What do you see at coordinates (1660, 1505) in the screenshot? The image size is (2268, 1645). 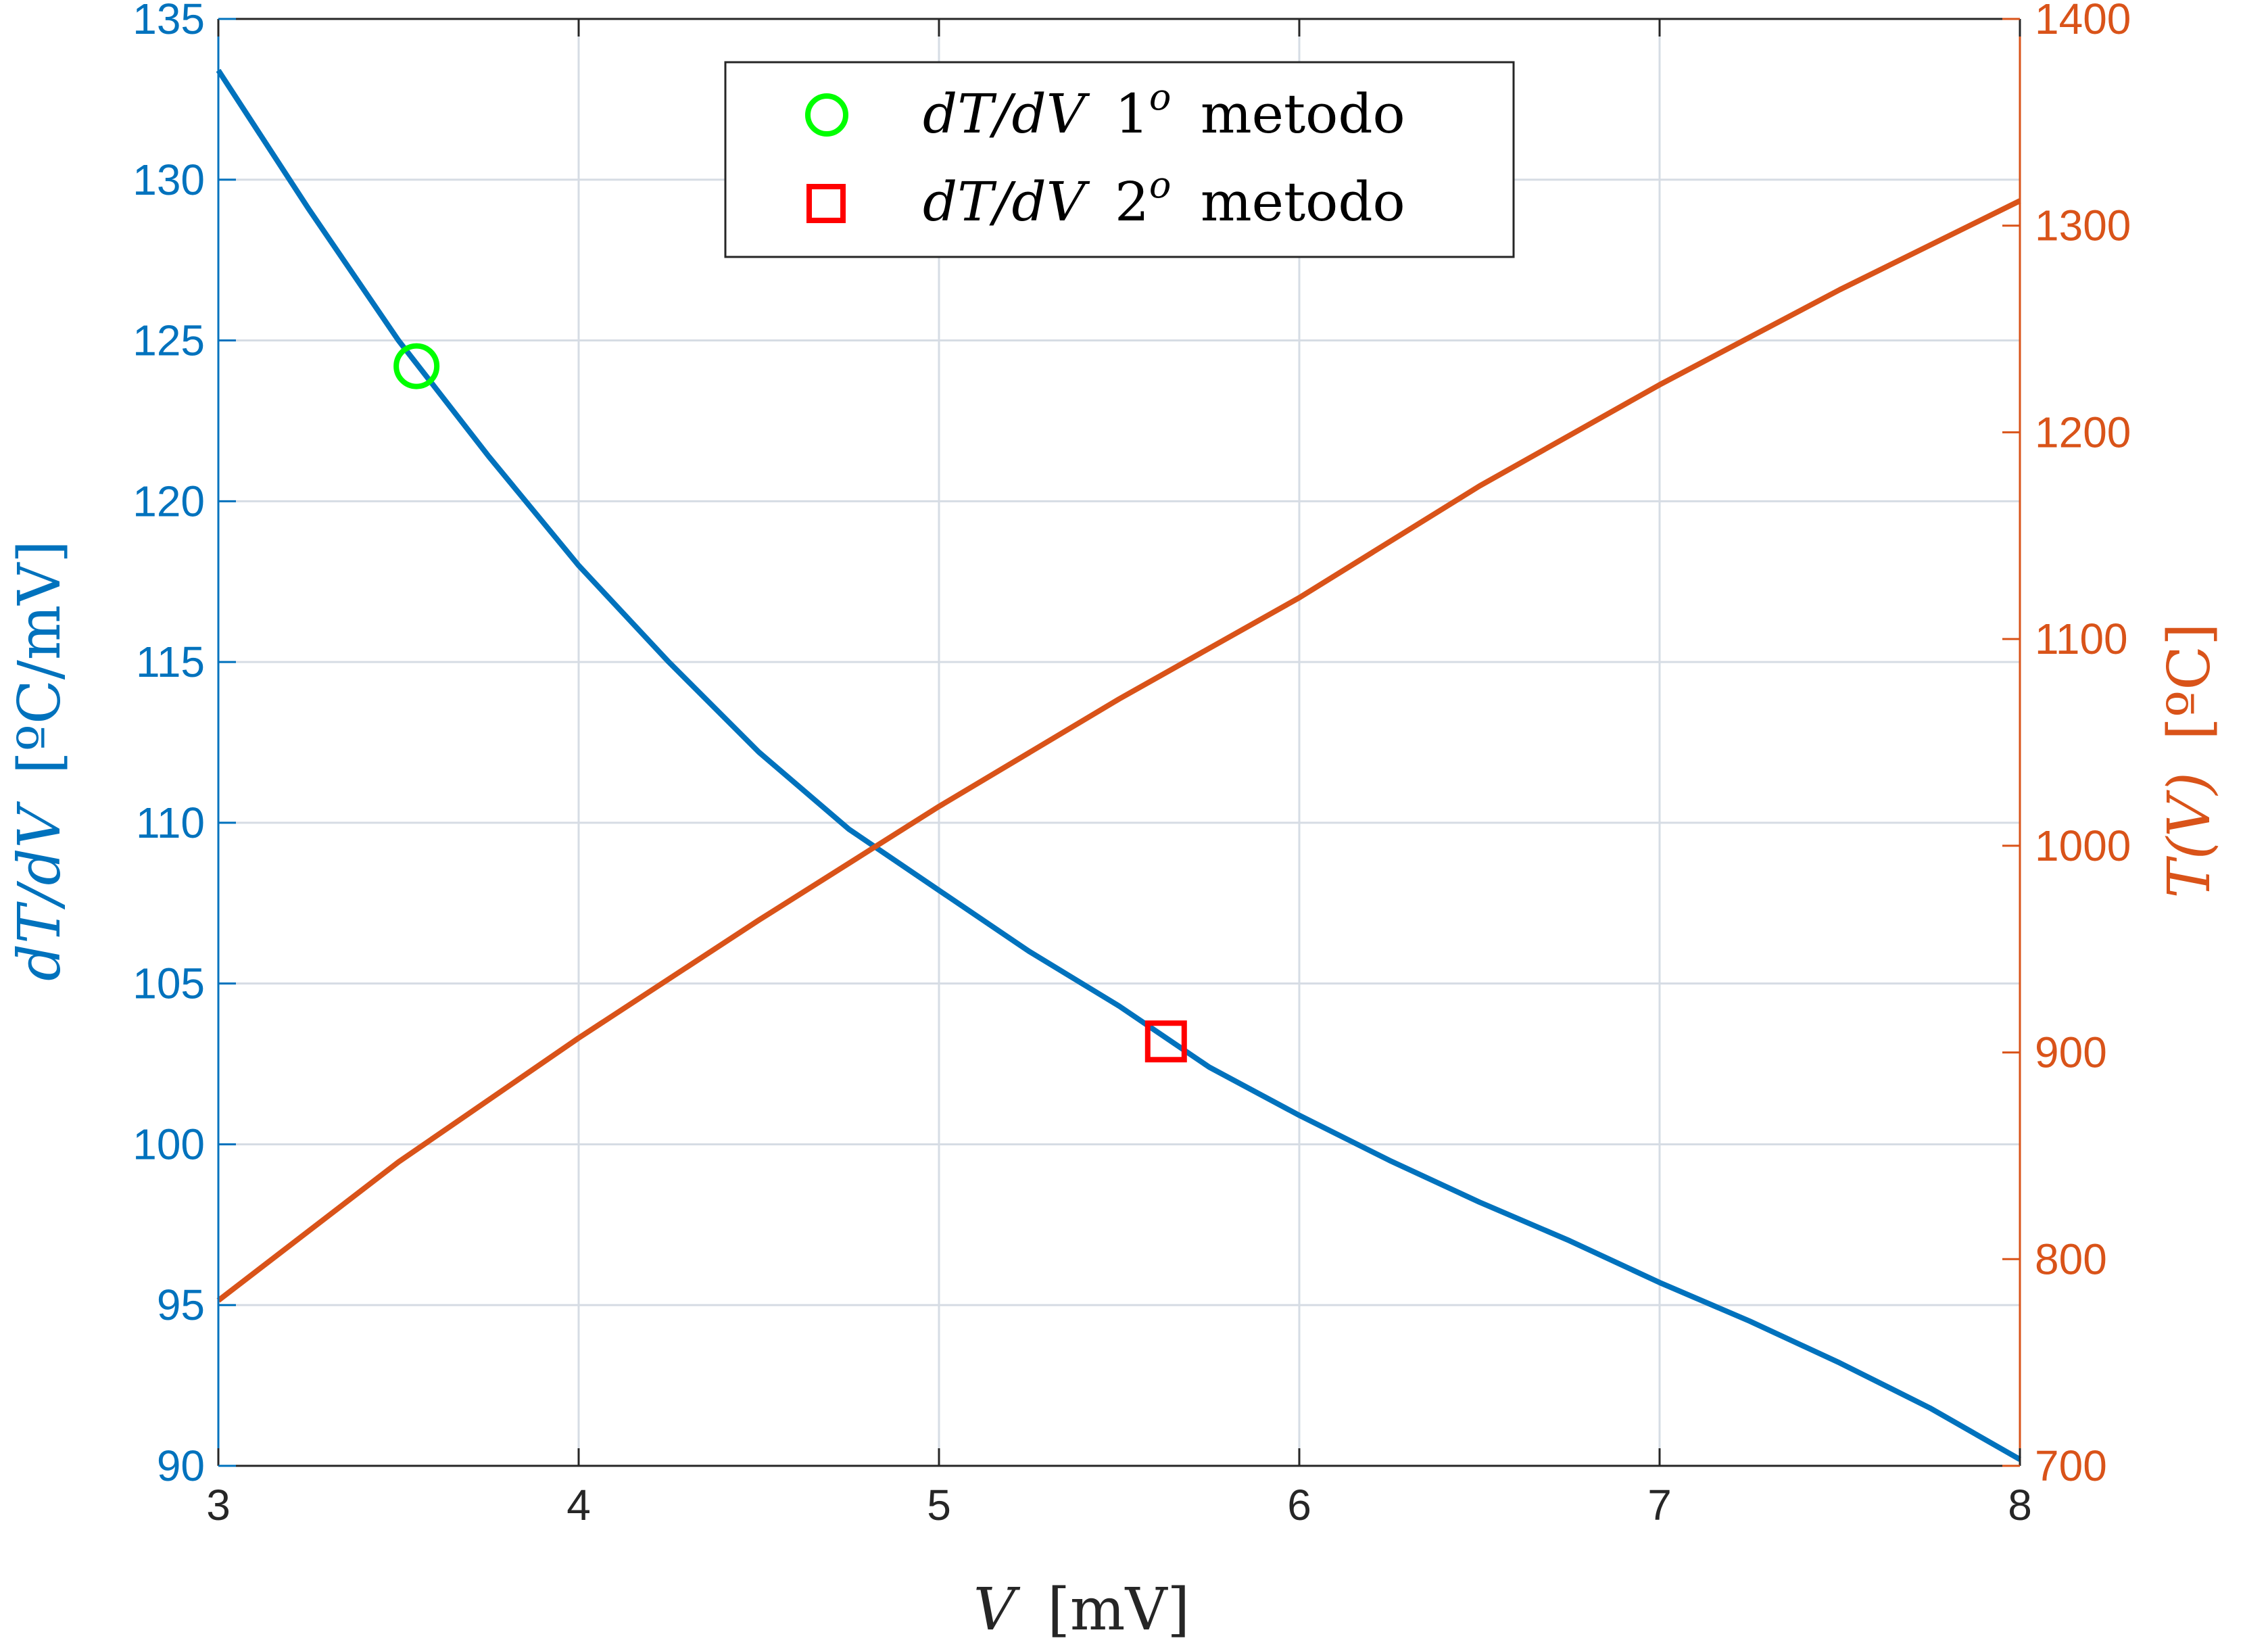 I see `x-tick-label-4: 7` at bounding box center [1660, 1505].